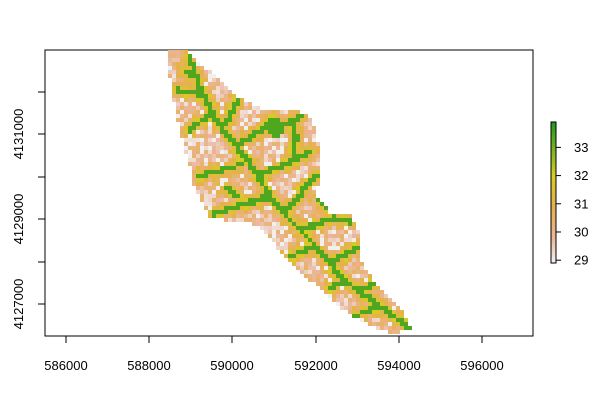 The image size is (600, 400). What do you see at coordinates (581, 231) in the screenshot?
I see `legend-tick-label: 30` at bounding box center [581, 231].